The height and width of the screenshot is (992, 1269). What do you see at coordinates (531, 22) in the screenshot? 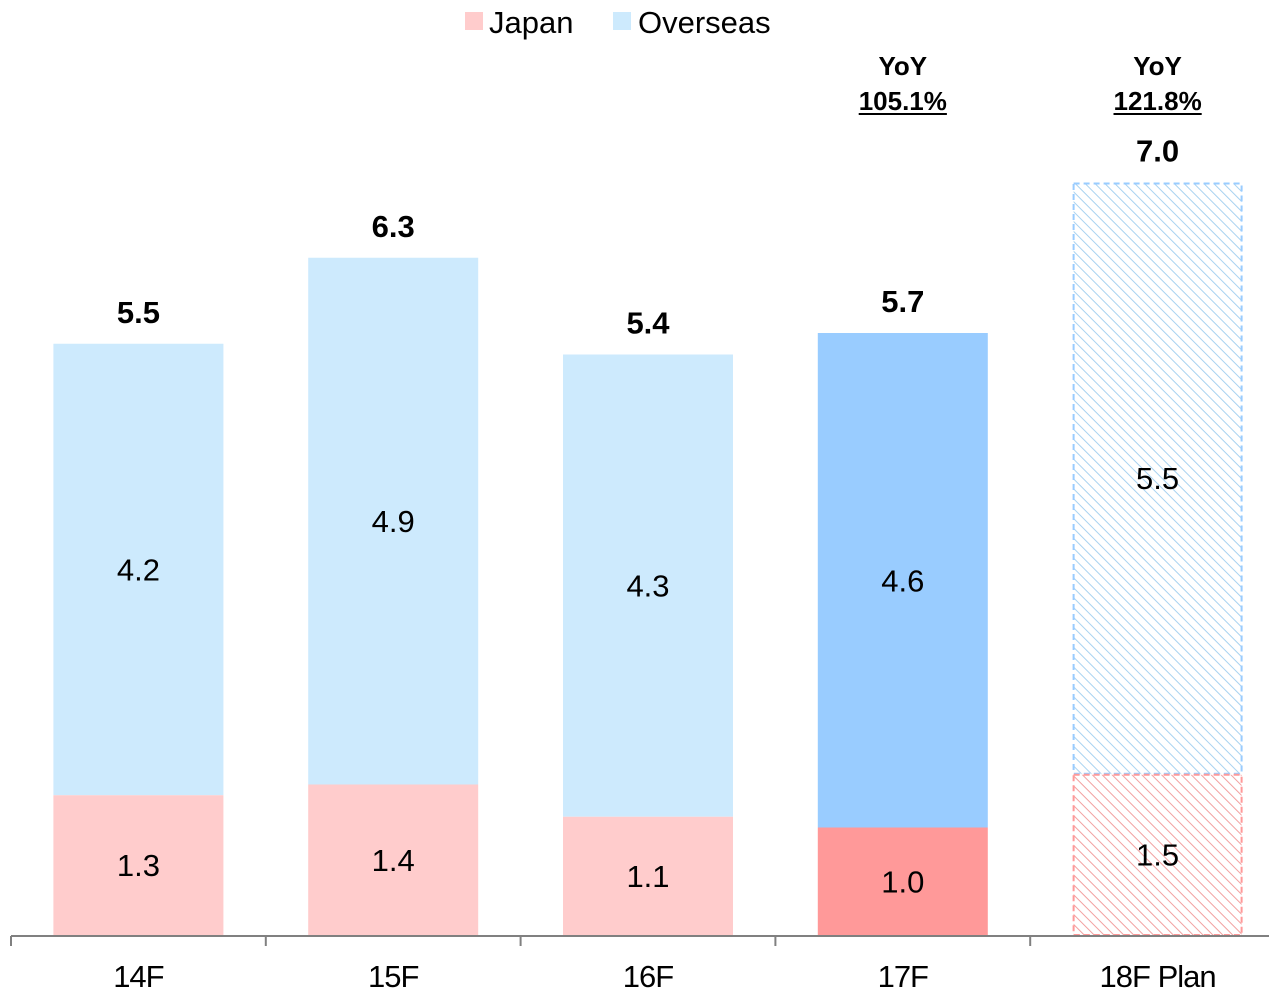
I see `legend-label-japan: Japan` at bounding box center [531, 22].